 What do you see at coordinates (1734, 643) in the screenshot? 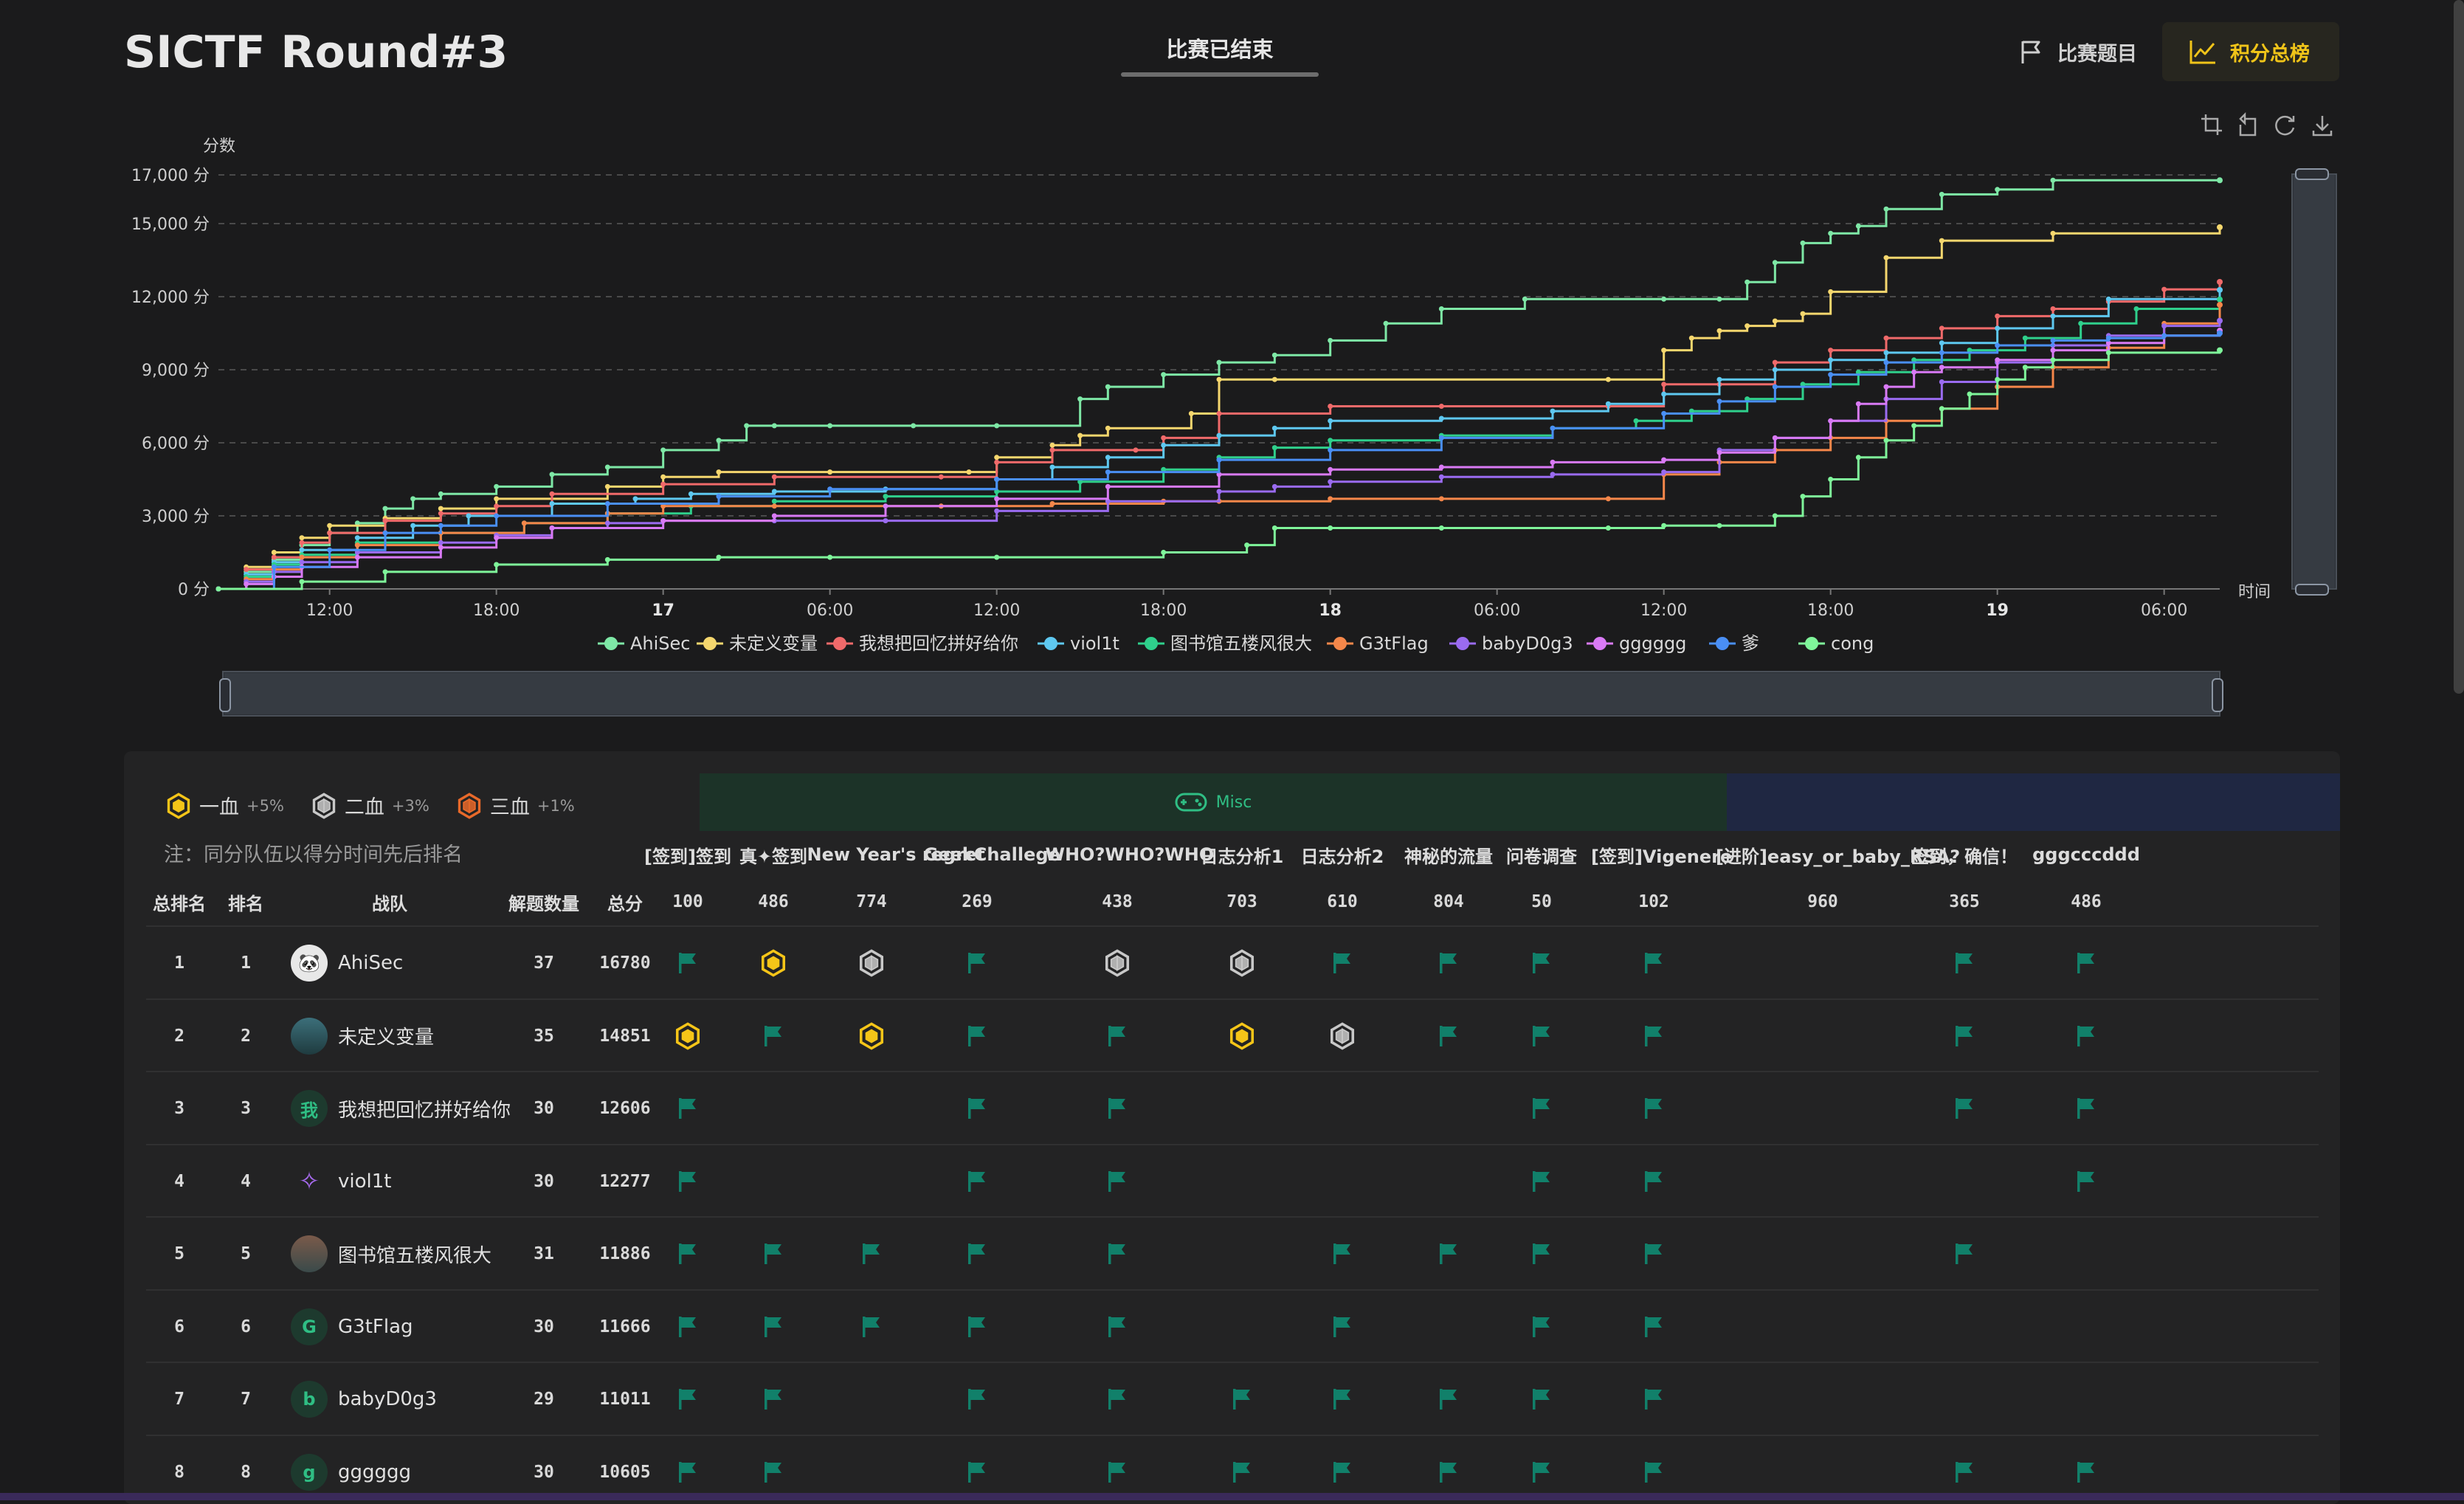
I see `legend-item: 爹` at bounding box center [1734, 643].